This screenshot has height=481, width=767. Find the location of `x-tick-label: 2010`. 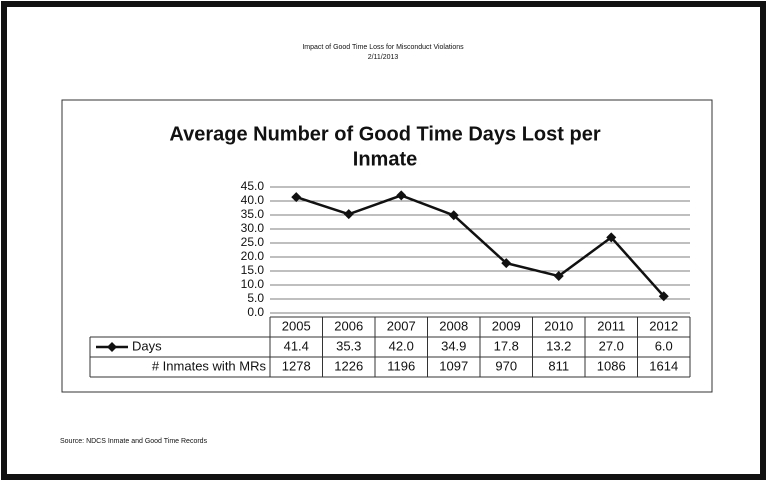

x-tick-label: 2010 is located at coordinates (558, 325).